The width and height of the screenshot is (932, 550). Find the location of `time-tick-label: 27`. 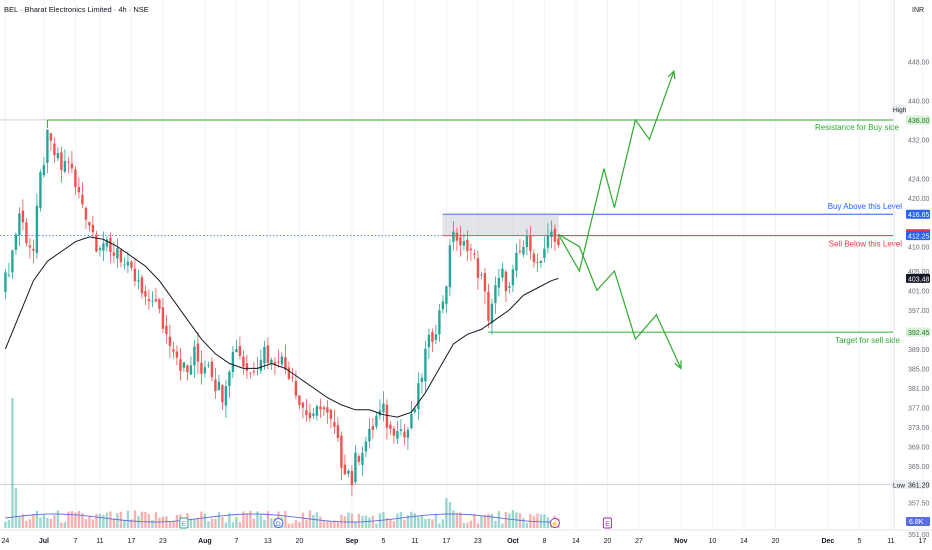

time-tick-label: 27 is located at coordinates (639, 541).